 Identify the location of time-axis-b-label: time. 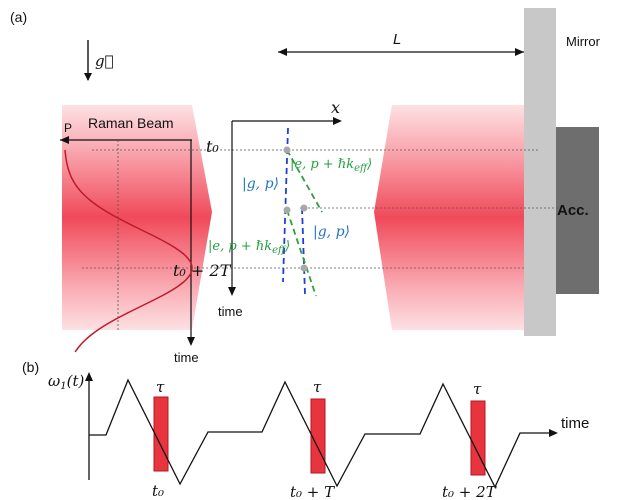
(575, 423).